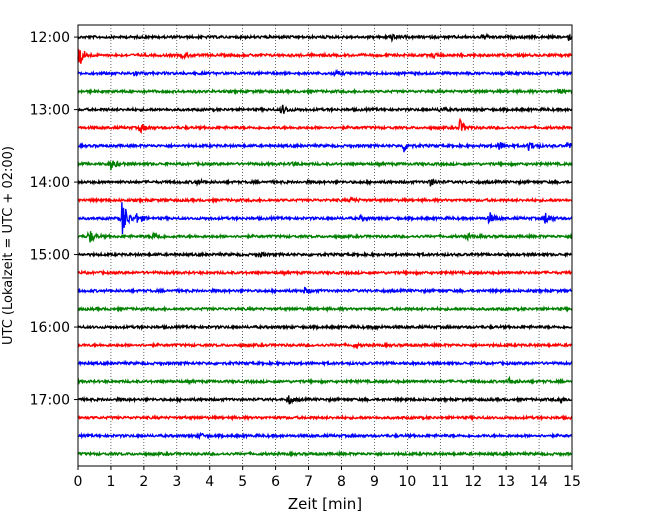 This screenshot has height=520, width=650. What do you see at coordinates (110, 482) in the screenshot?
I see `x-tick-label: 1` at bounding box center [110, 482].